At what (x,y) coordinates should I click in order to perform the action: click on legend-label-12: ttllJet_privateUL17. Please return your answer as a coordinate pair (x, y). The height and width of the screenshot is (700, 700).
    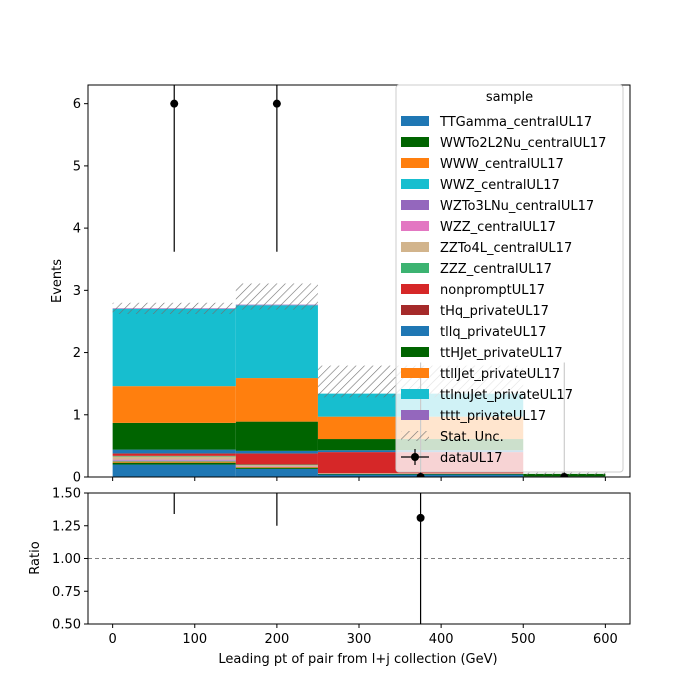
    Looking at the image, I should click on (500, 374).